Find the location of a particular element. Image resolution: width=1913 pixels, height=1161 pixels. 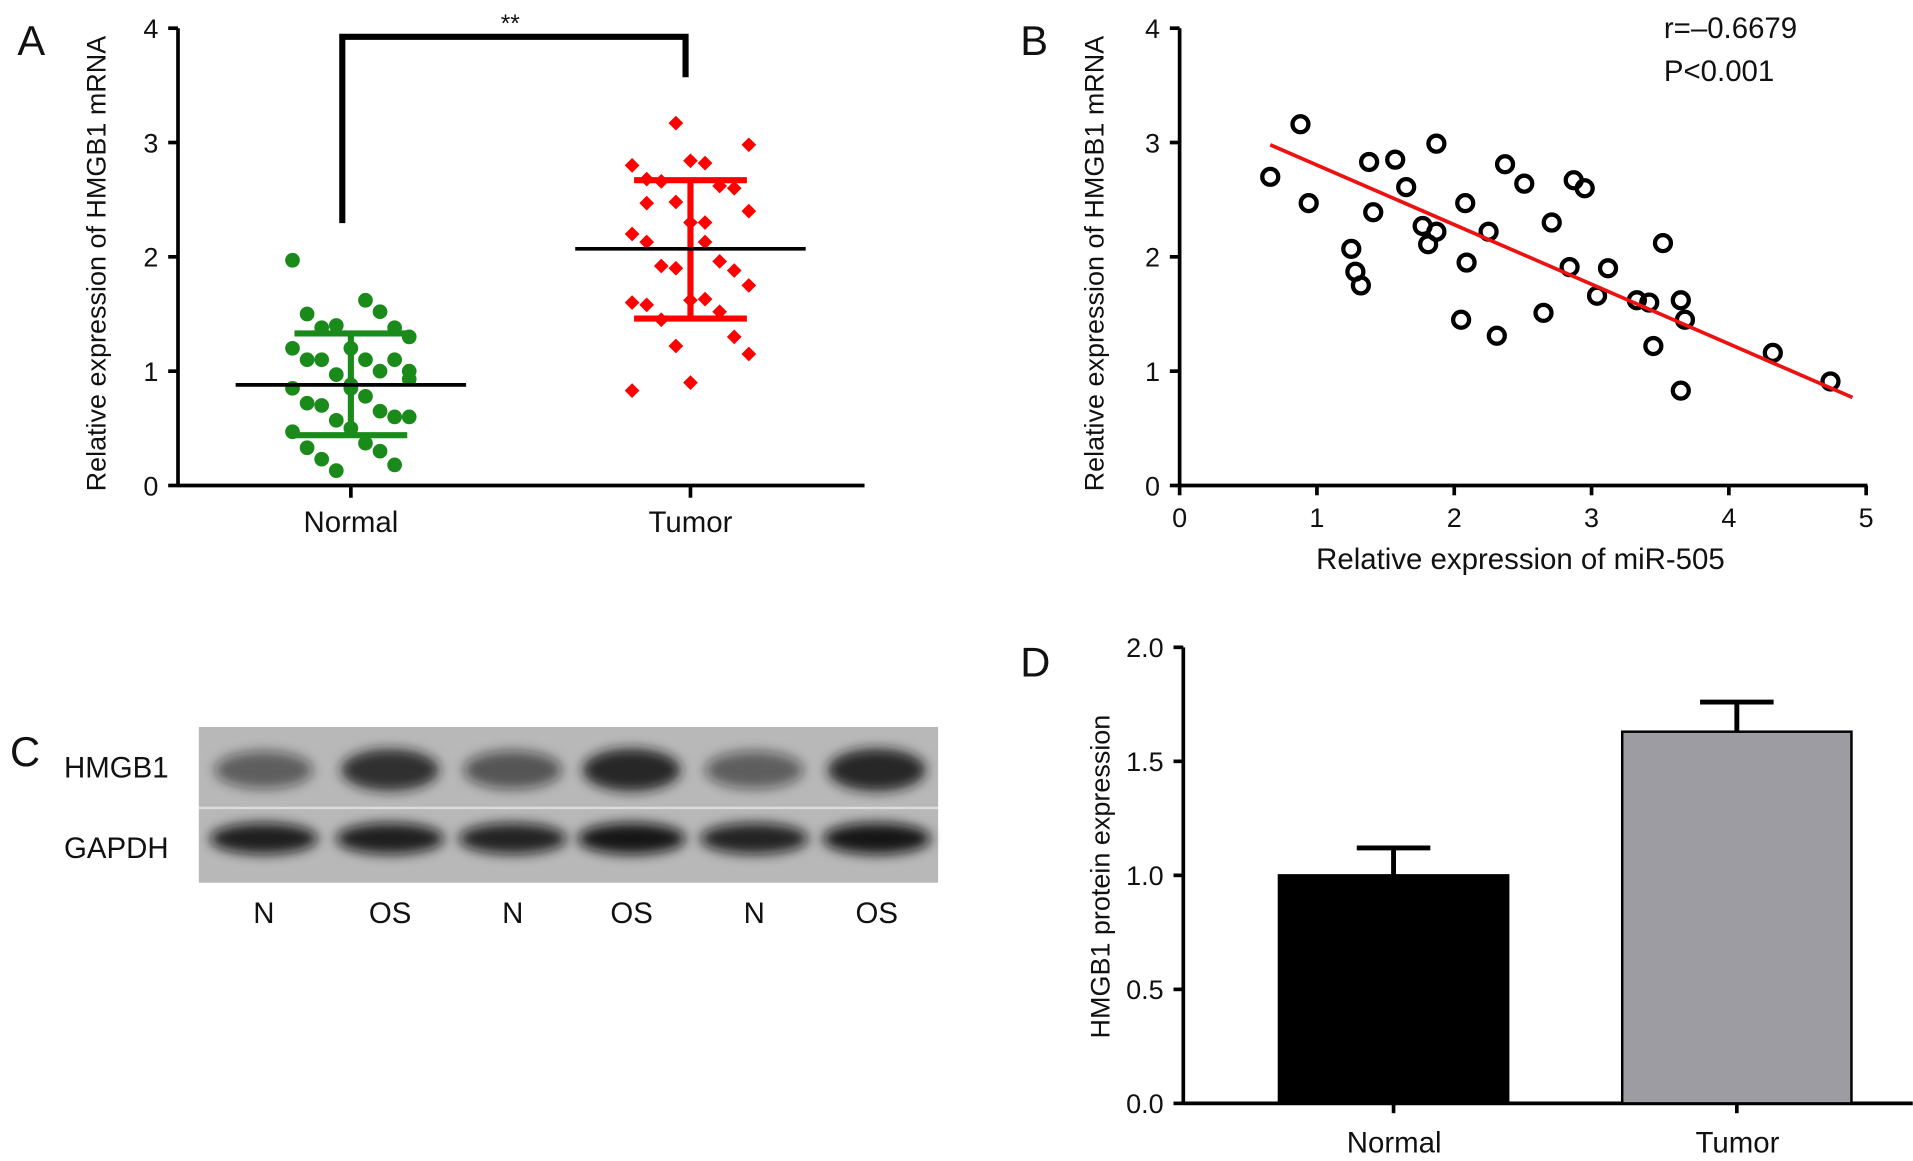

y-tick-label: 1.0 is located at coordinates (1145, 876).